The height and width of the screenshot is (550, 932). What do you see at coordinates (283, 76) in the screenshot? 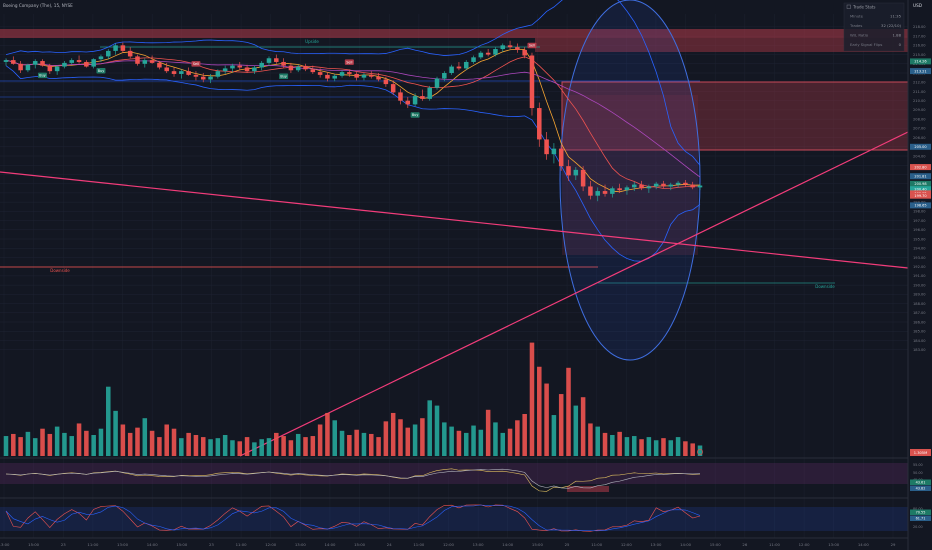
I see `buy-signal-label: Buy` at bounding box center [283, 76].